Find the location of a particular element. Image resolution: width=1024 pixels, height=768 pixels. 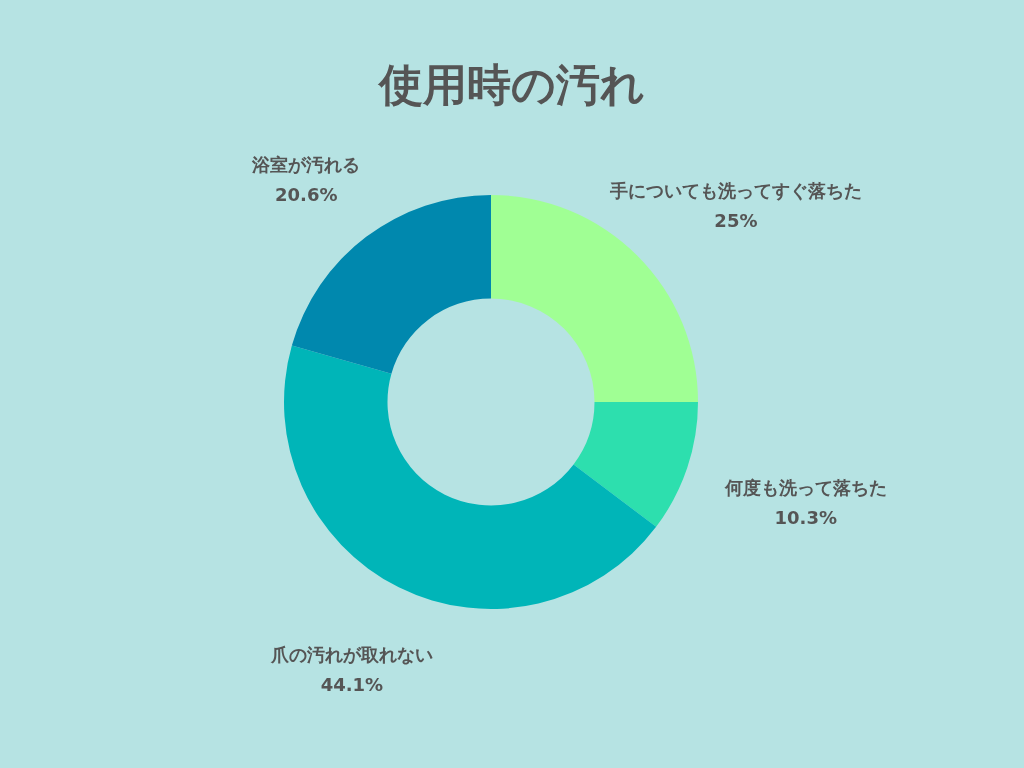

slice-label: 浴室が汚れる is located at coordinates (306, 164).